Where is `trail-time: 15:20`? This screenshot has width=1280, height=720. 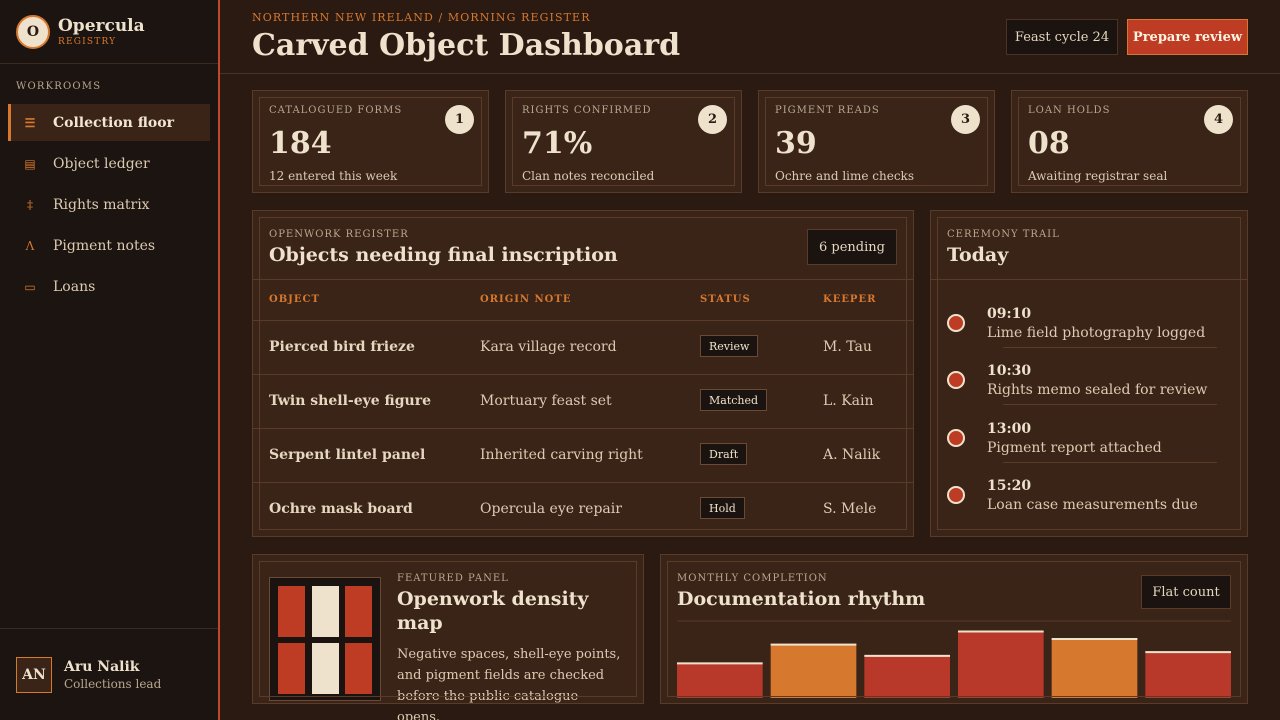
trail-time: 15:20 is located at coordinates (1009, 486).